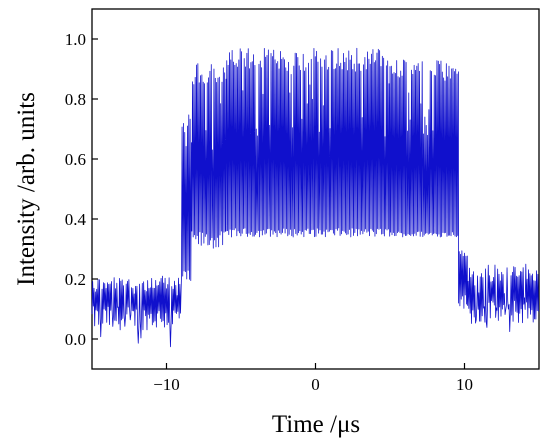  Describe the element at coordinates (75, 99) in the screenshot. I see `y-tick-label: 0.8` at that location.